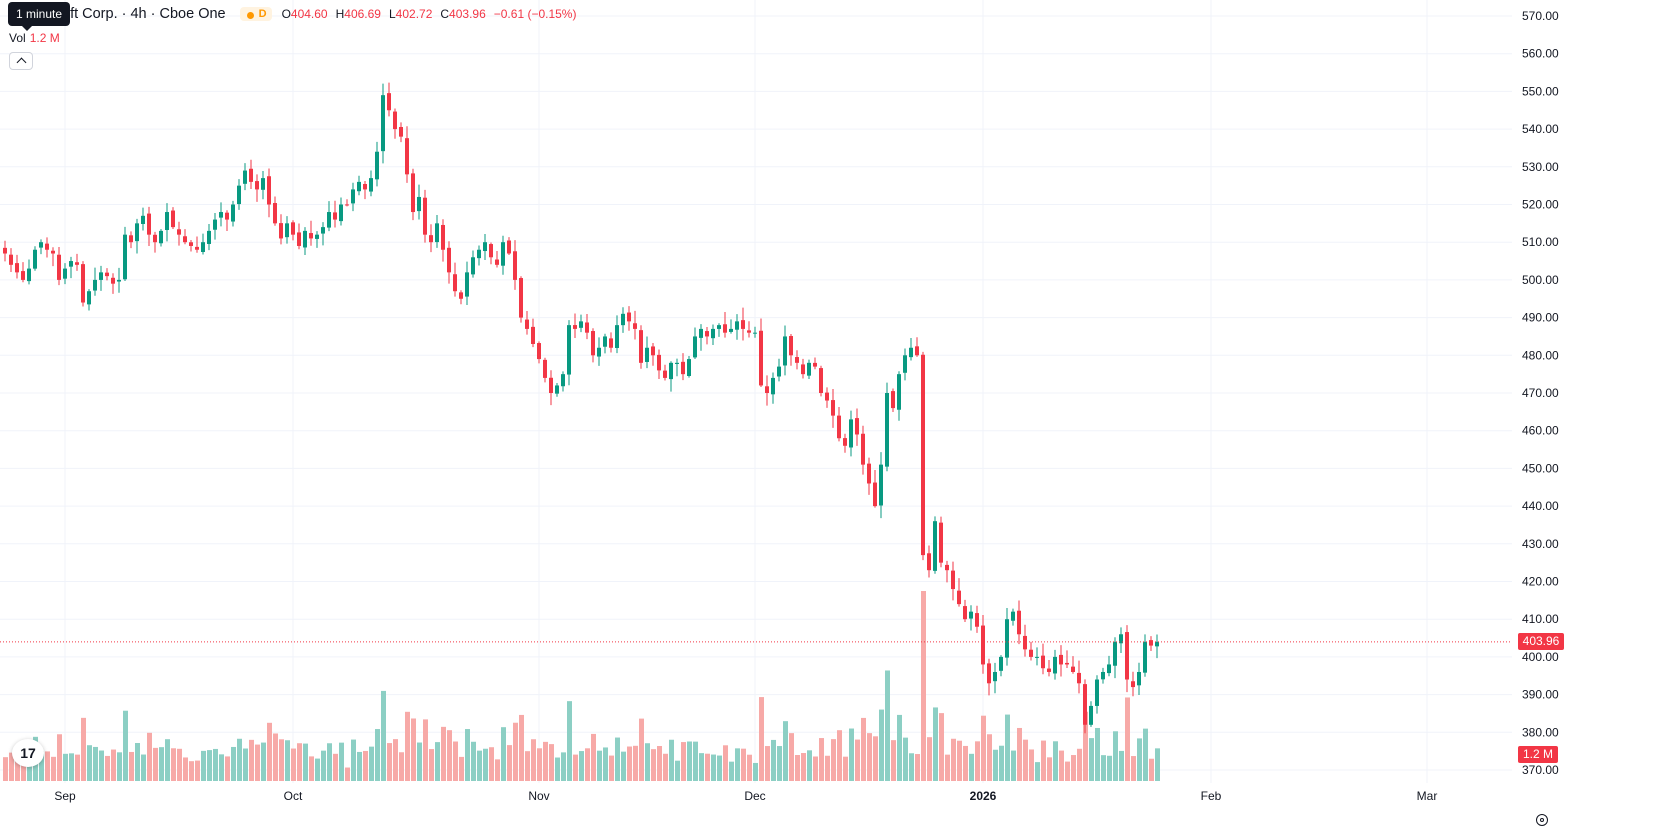 The width and height of the screenshot is (1678, 835). What do you see at coordinates (21, 61) in the screenshot?
I see `collapse-legend-button` at bounding box center [21, 61].